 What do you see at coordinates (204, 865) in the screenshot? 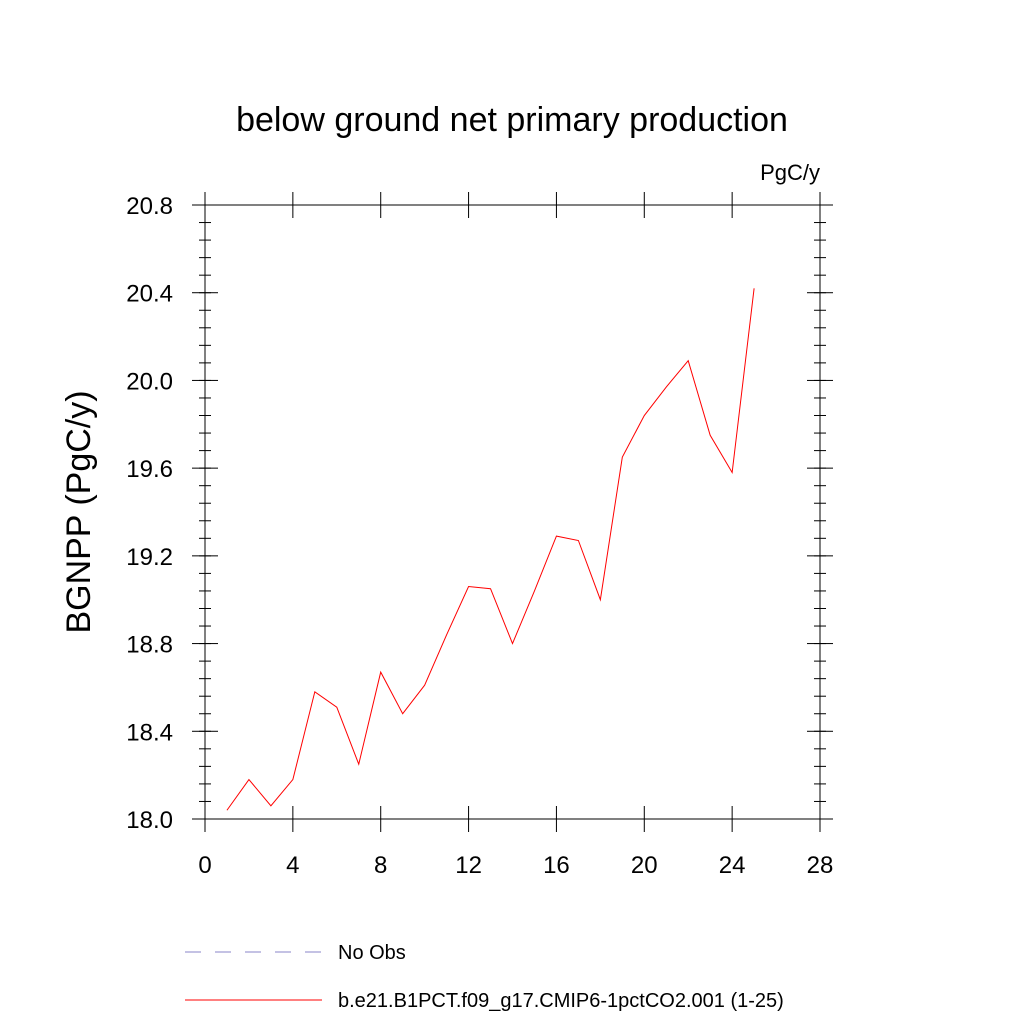
I see `x-tick-label: 0` at bounding box center [204, 865].